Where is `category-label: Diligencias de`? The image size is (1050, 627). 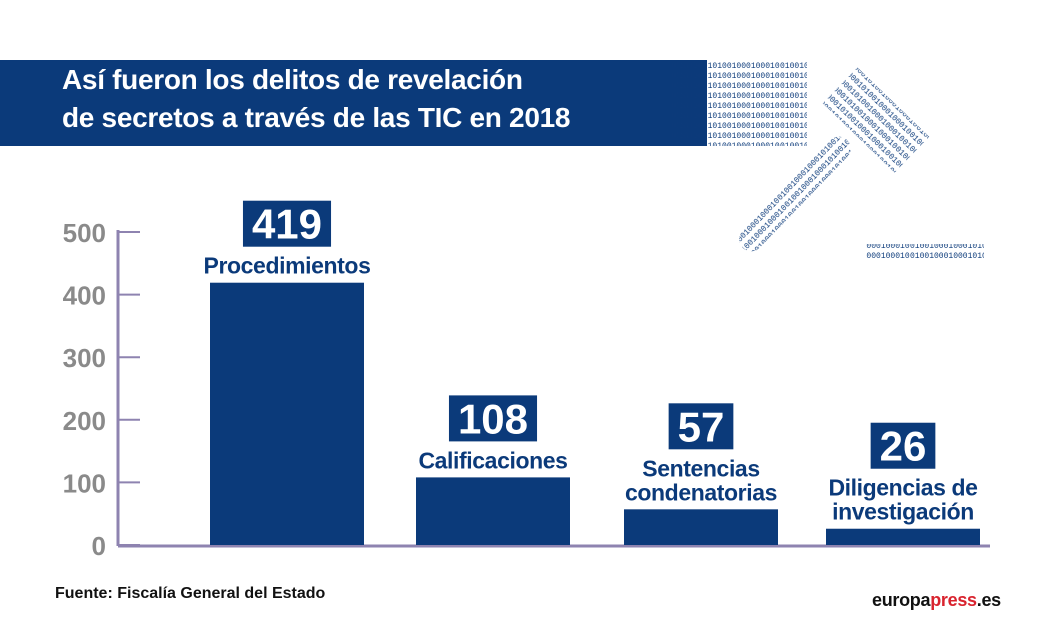
category-label: Diligencias de is located at coordinates (902, 488).